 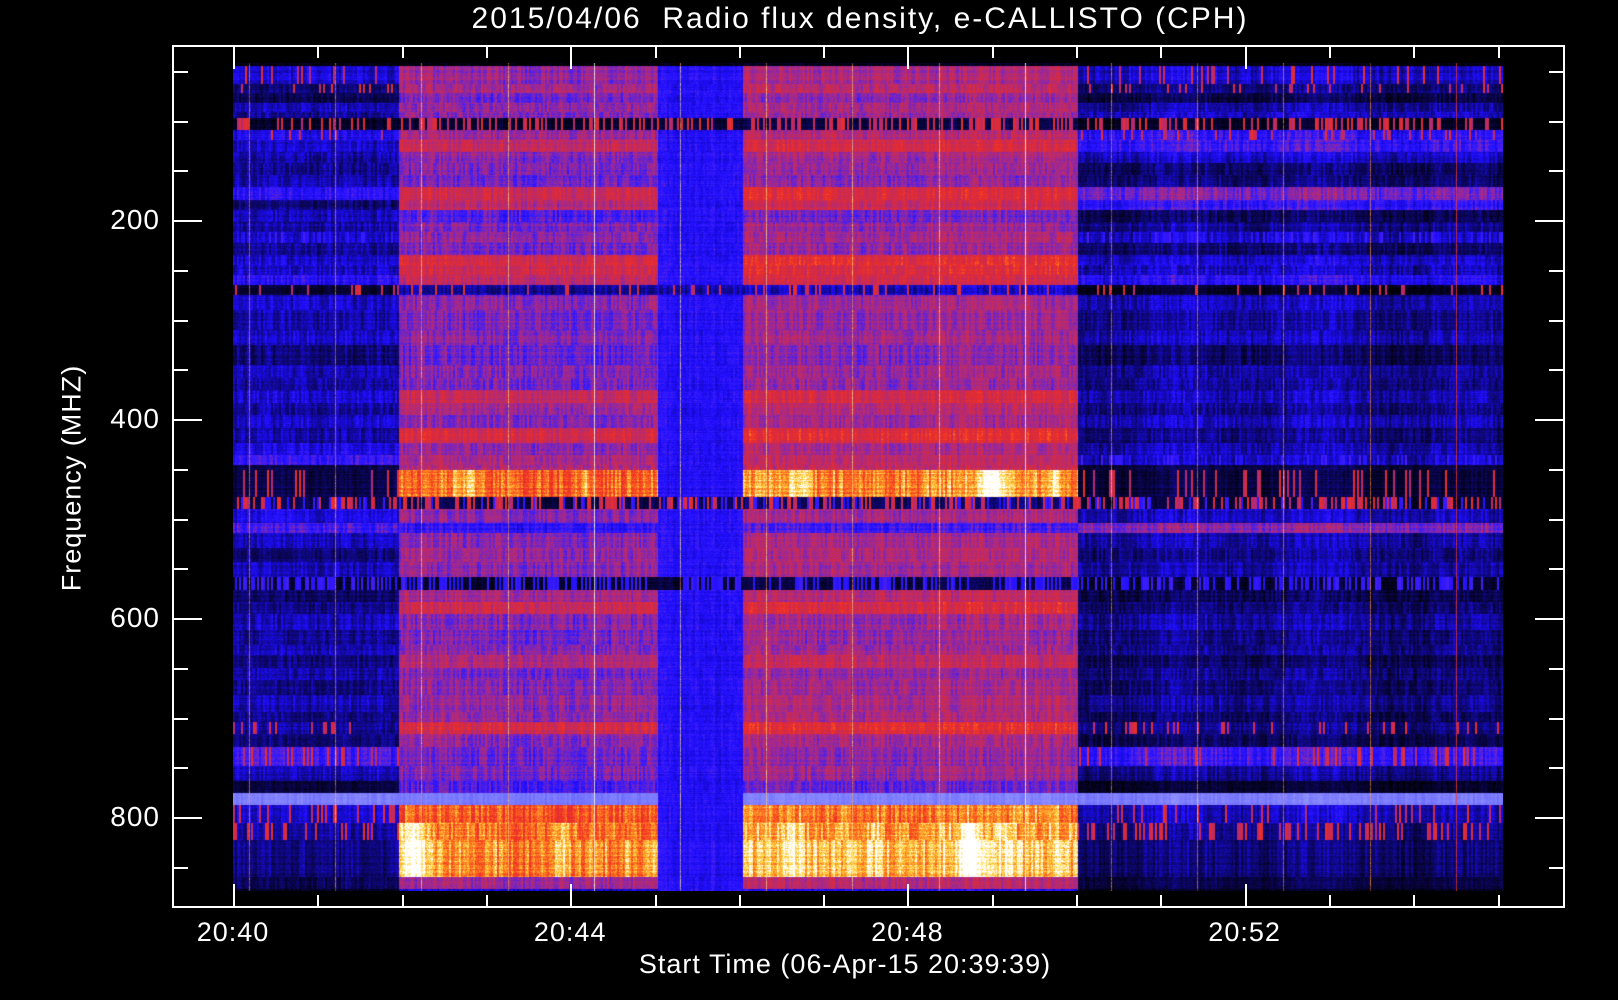 I want to click on y-tick-label: 200, so click(x=135, y=219).